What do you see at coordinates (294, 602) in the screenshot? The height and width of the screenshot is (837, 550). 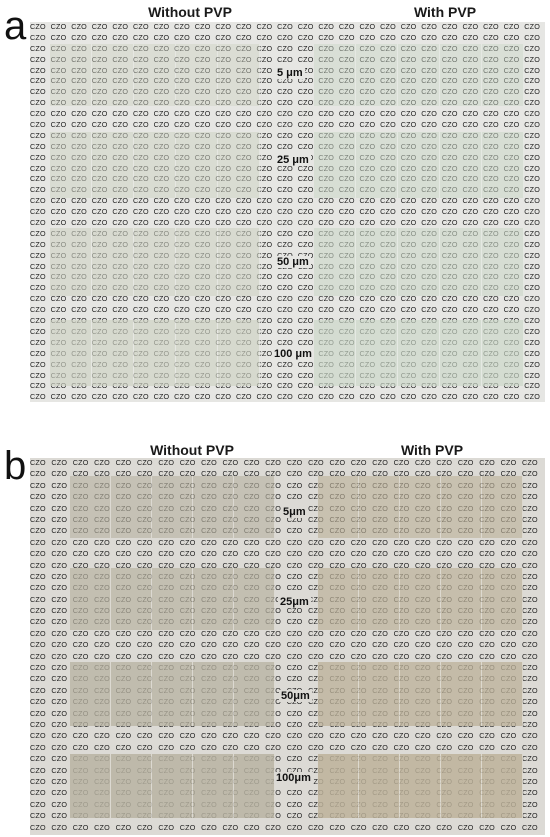 I see `thickness-label-25um-b: 25μm` at bounding box center [294, 602].